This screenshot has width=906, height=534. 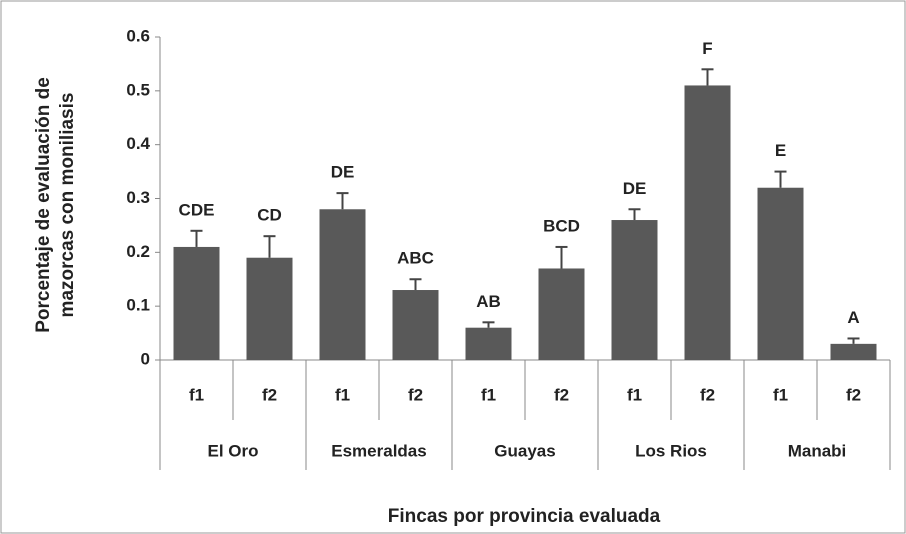 I want to click on x-axis-label: Fincas por provincia evaluada, so click(x=524, y=516).